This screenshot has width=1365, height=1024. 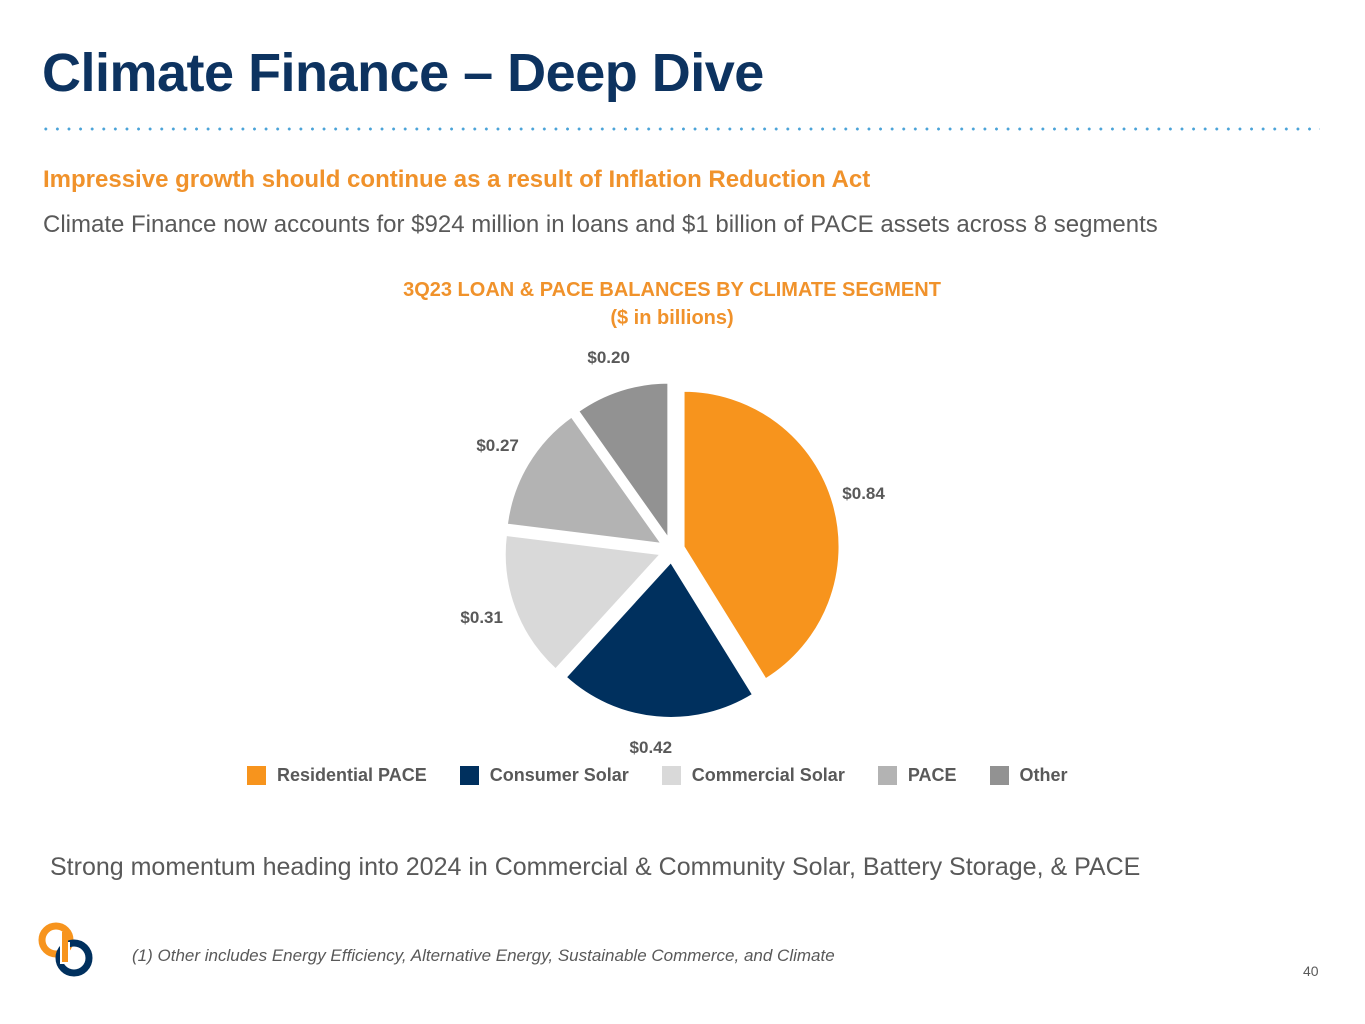 I want to click on company-logo, so click(x=65, y=949).